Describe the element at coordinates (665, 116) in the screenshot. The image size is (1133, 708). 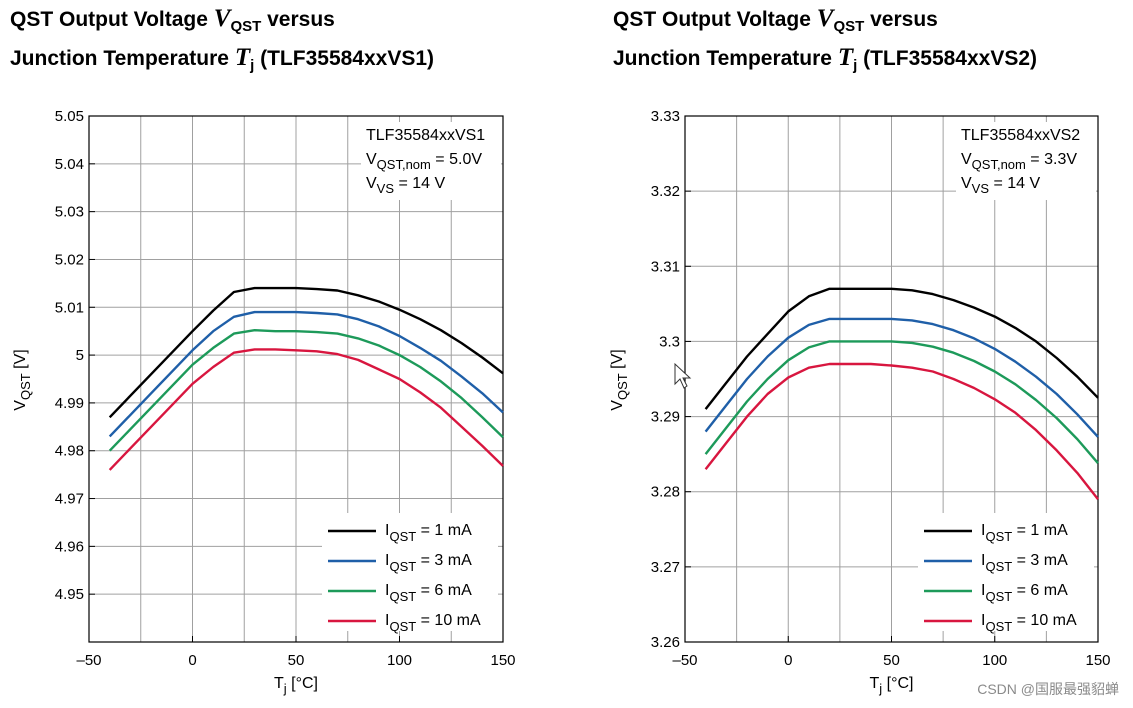
I see `y-tick-label: 3.33` at that location.